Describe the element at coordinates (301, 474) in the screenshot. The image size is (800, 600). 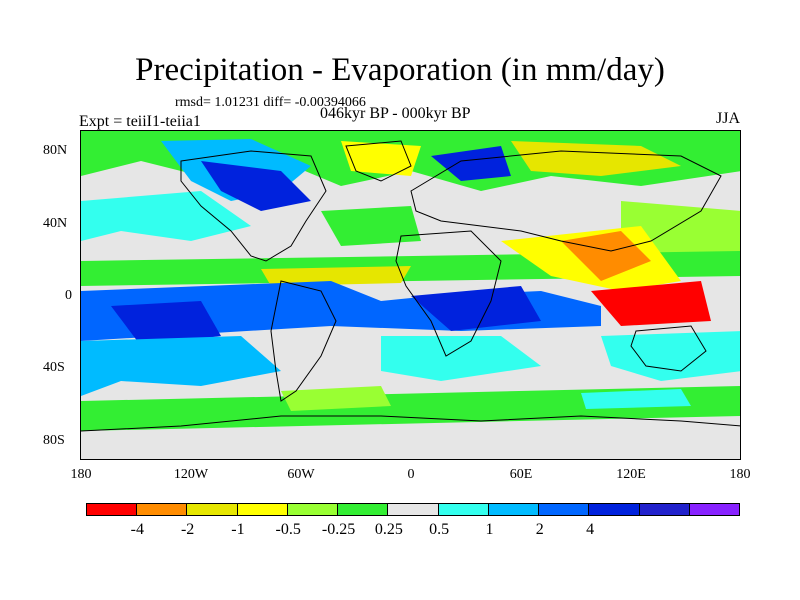
I see `lon-label-60w: 60W` at that location.